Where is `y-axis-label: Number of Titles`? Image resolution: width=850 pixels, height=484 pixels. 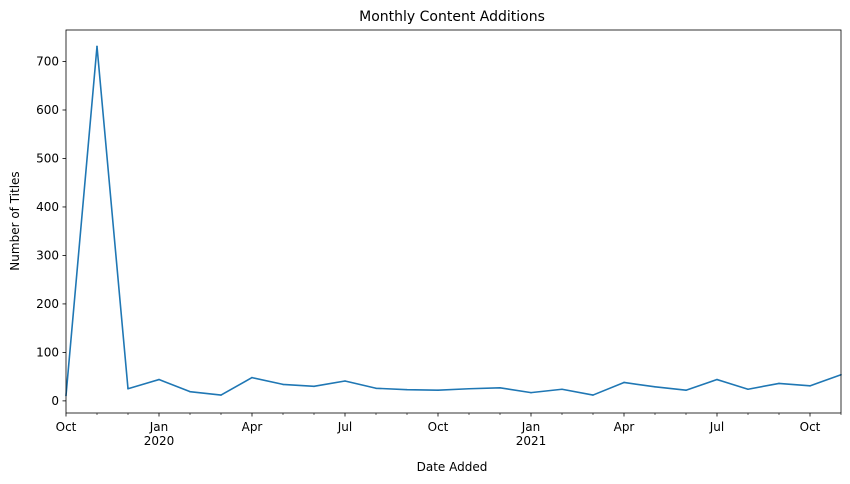 y-axis-label: Number of Titles is located at coordinates (15, 220).